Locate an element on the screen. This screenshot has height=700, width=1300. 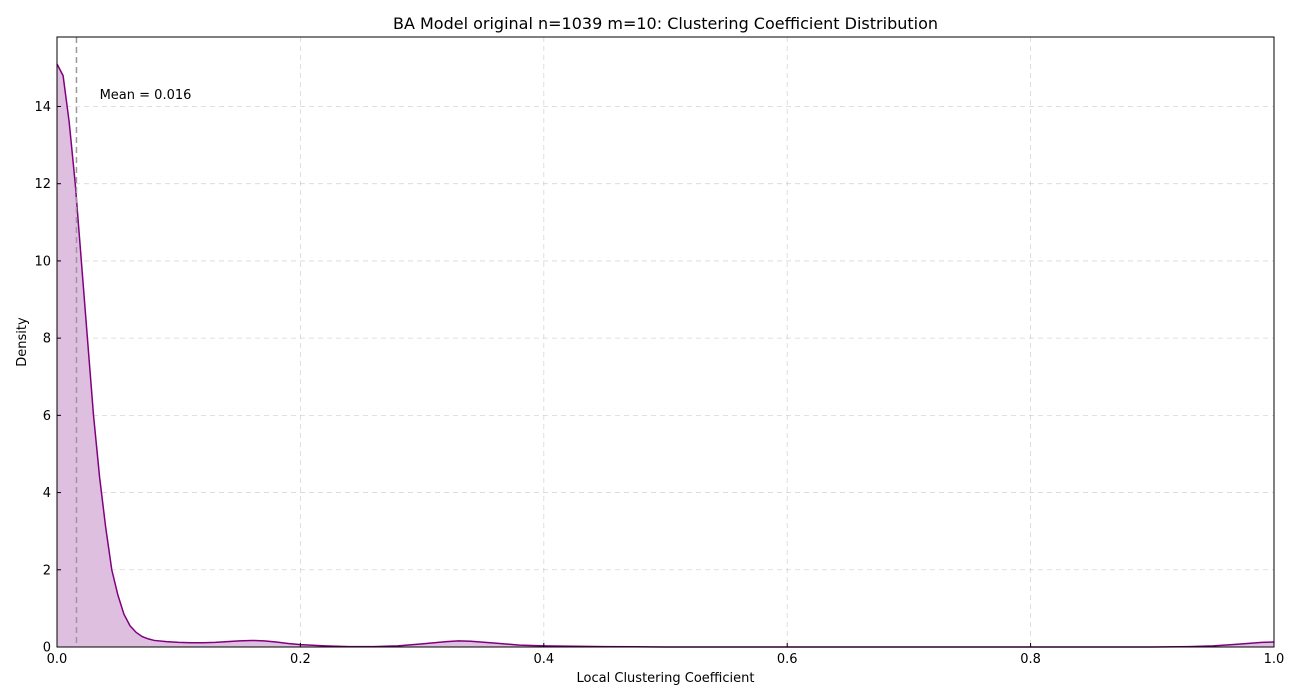
y-tick-label: 10 is located at coordinates (42, 261).